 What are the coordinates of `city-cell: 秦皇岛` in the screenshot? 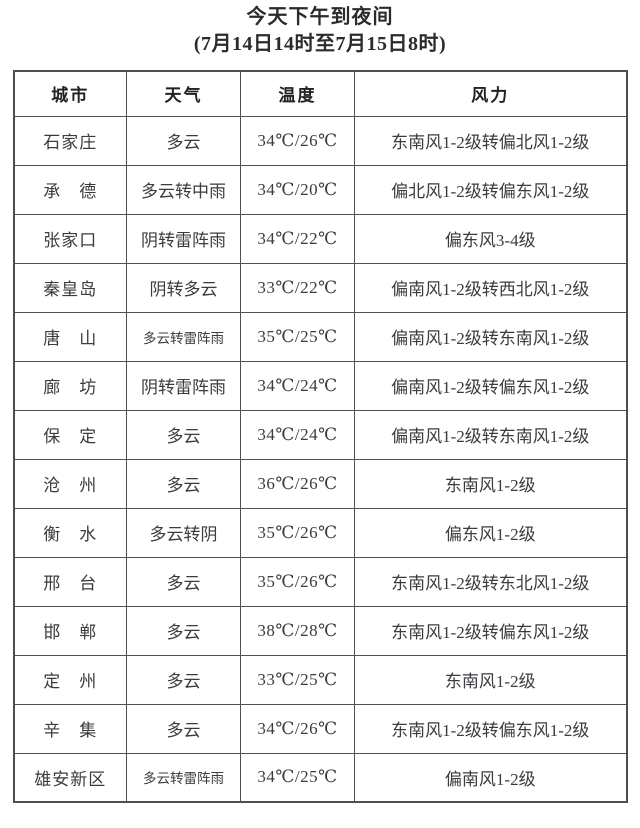 It's located at (70, 287).